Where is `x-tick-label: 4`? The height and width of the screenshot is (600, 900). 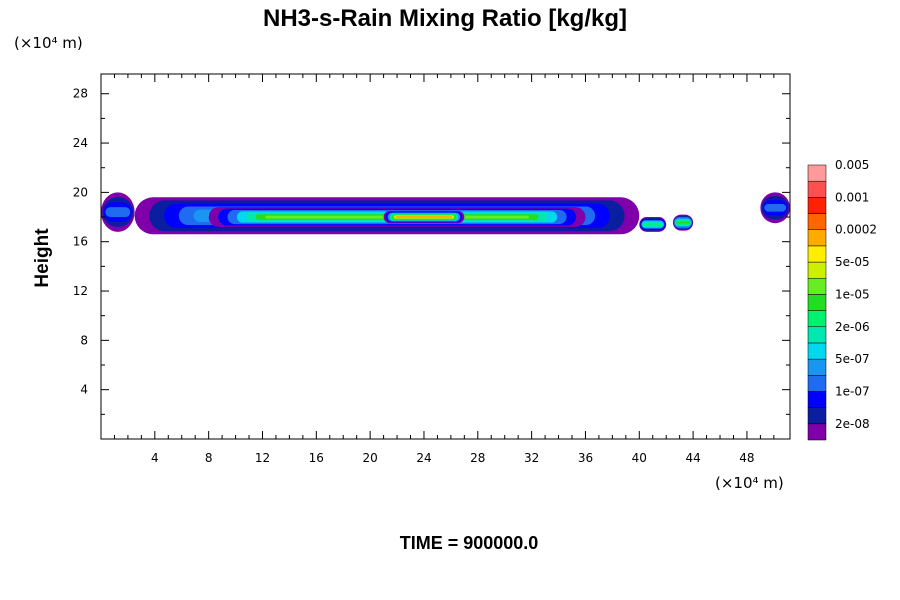 x-tick-label: 4 is located at coordinates (155, 458).